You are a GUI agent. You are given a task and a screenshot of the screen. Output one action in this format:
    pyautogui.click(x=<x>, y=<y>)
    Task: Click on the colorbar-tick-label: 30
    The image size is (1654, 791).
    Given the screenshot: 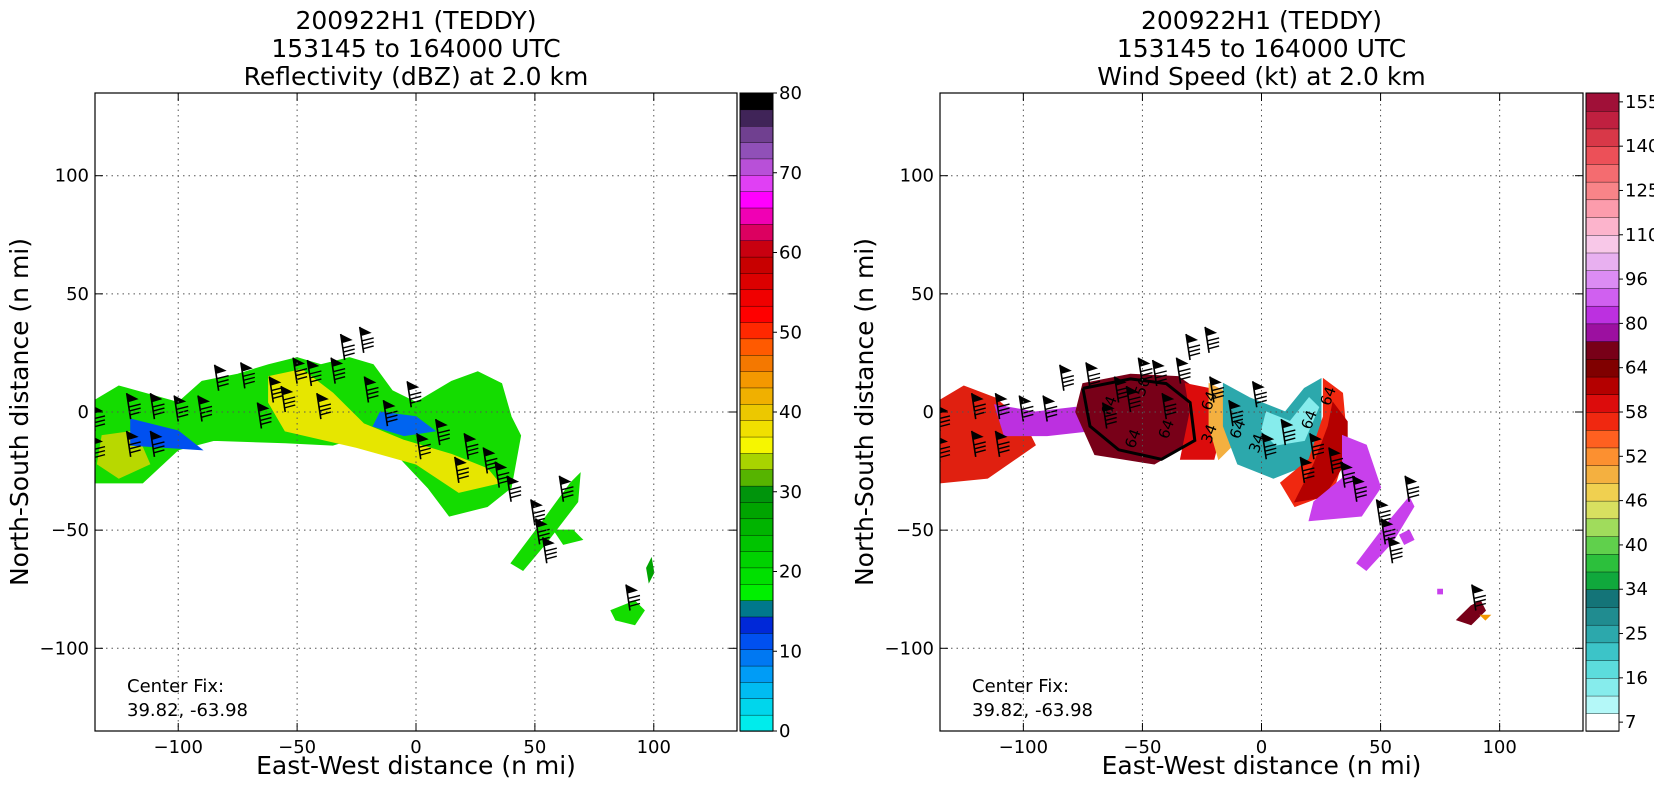 What is the action you would take?
    pyautogui.click(x=790, y=492)
    